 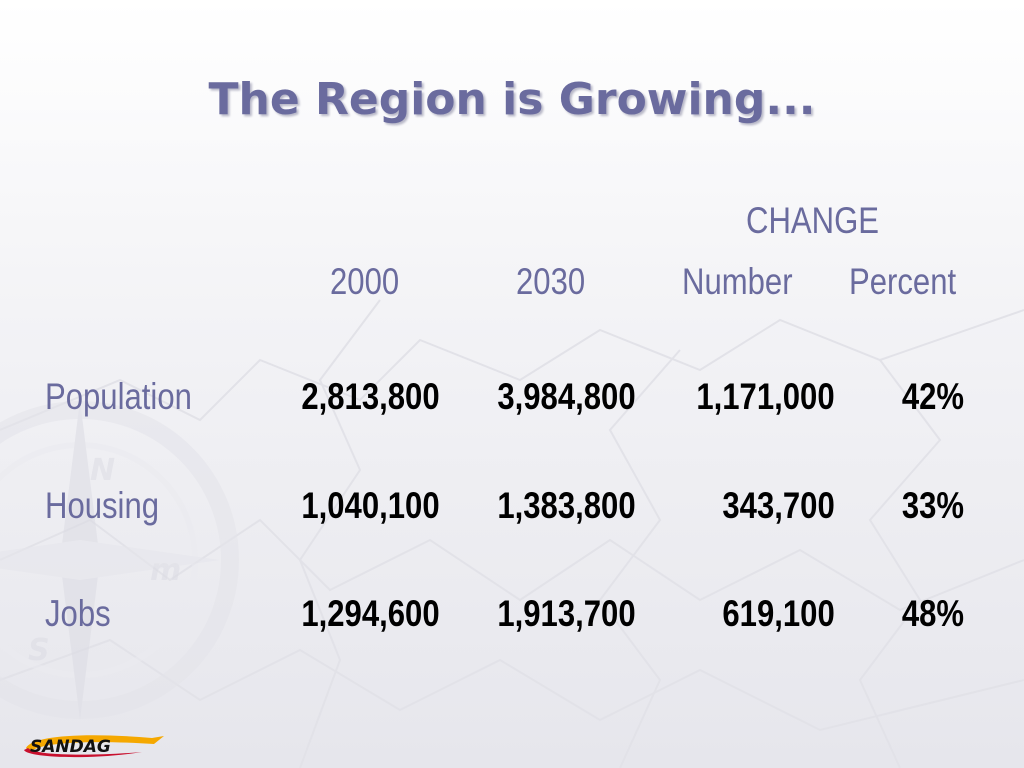 I want to click on sandag-logo, so click(x=94, y=746).